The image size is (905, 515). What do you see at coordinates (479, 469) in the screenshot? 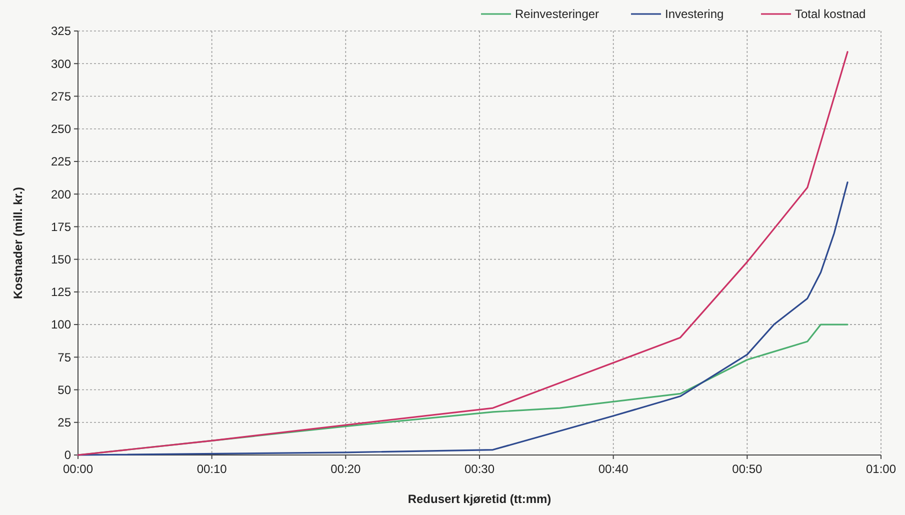
I see `x-tick-label: 00:30` at bounding box center [479, 469].